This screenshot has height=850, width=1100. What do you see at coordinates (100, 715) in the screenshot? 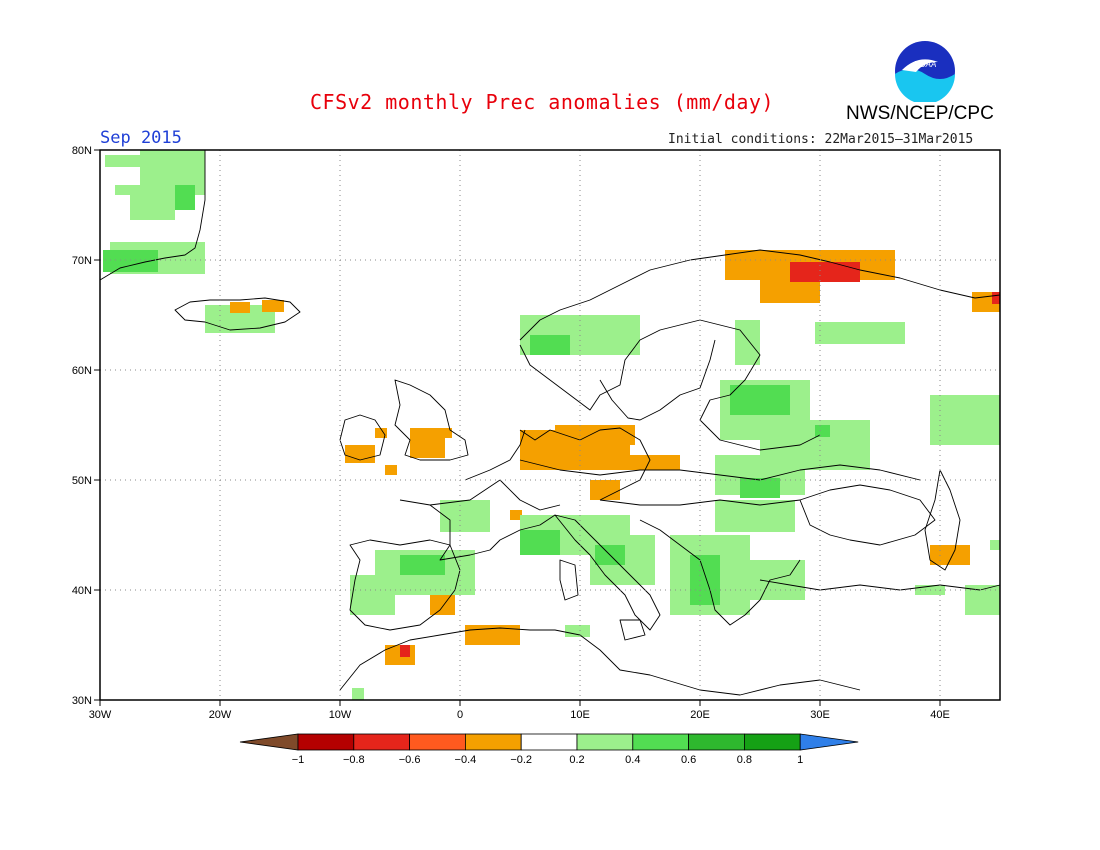
I see `lon-label: 30W` at bounding box center [100, 715].